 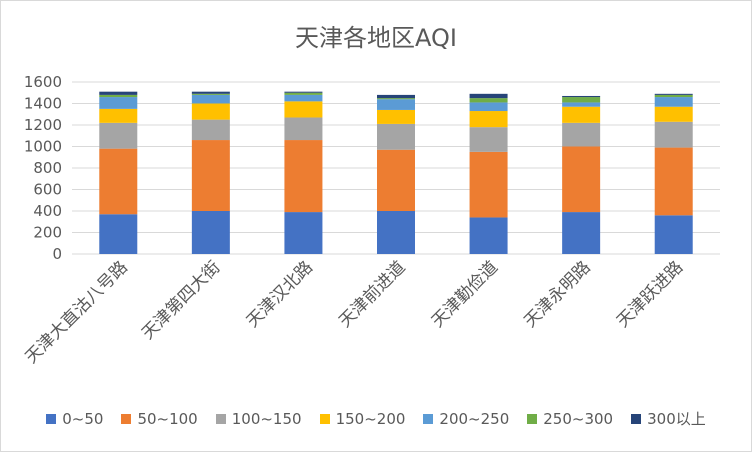 What do you see at coordinates (465, 294) in the screenshot?
I see `x-tick-label: 天津勤俭道` at bounding box center [465, 294].